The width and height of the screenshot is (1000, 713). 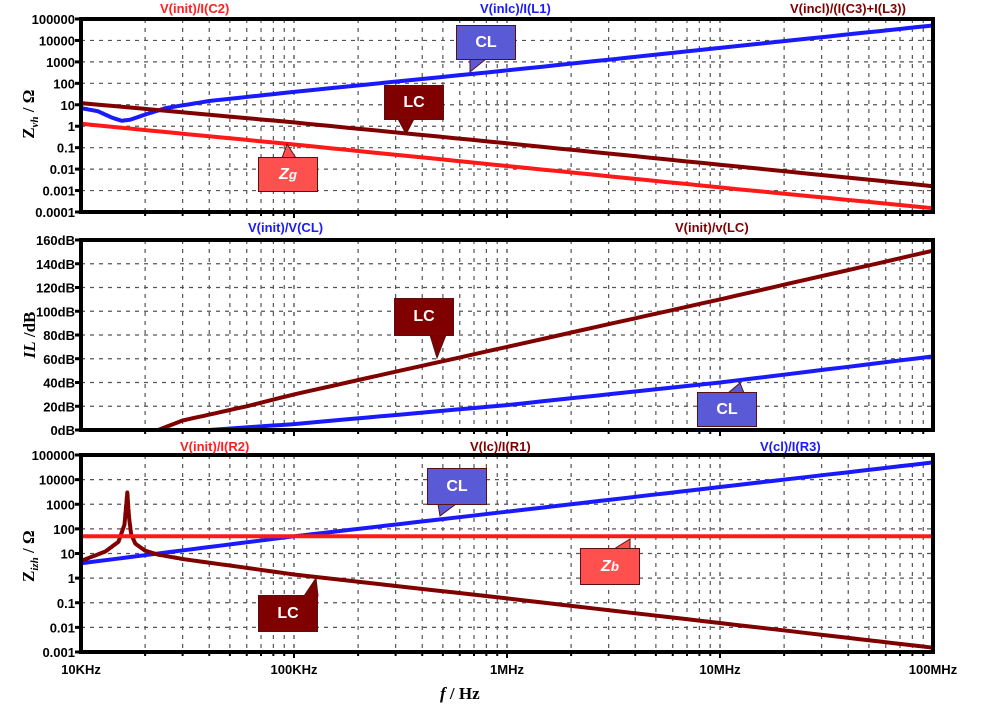 I want to click on x-tick-label: 10MHz, so click(x=720, y=669).